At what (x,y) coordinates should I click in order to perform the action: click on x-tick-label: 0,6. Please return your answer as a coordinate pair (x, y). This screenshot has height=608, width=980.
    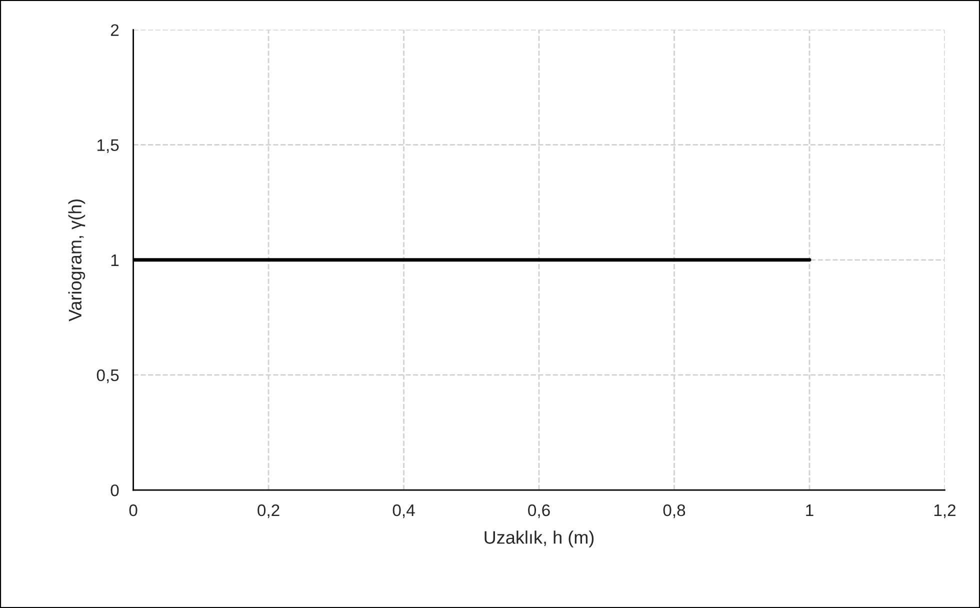
    Looking at the image, I should click on (539, 511).